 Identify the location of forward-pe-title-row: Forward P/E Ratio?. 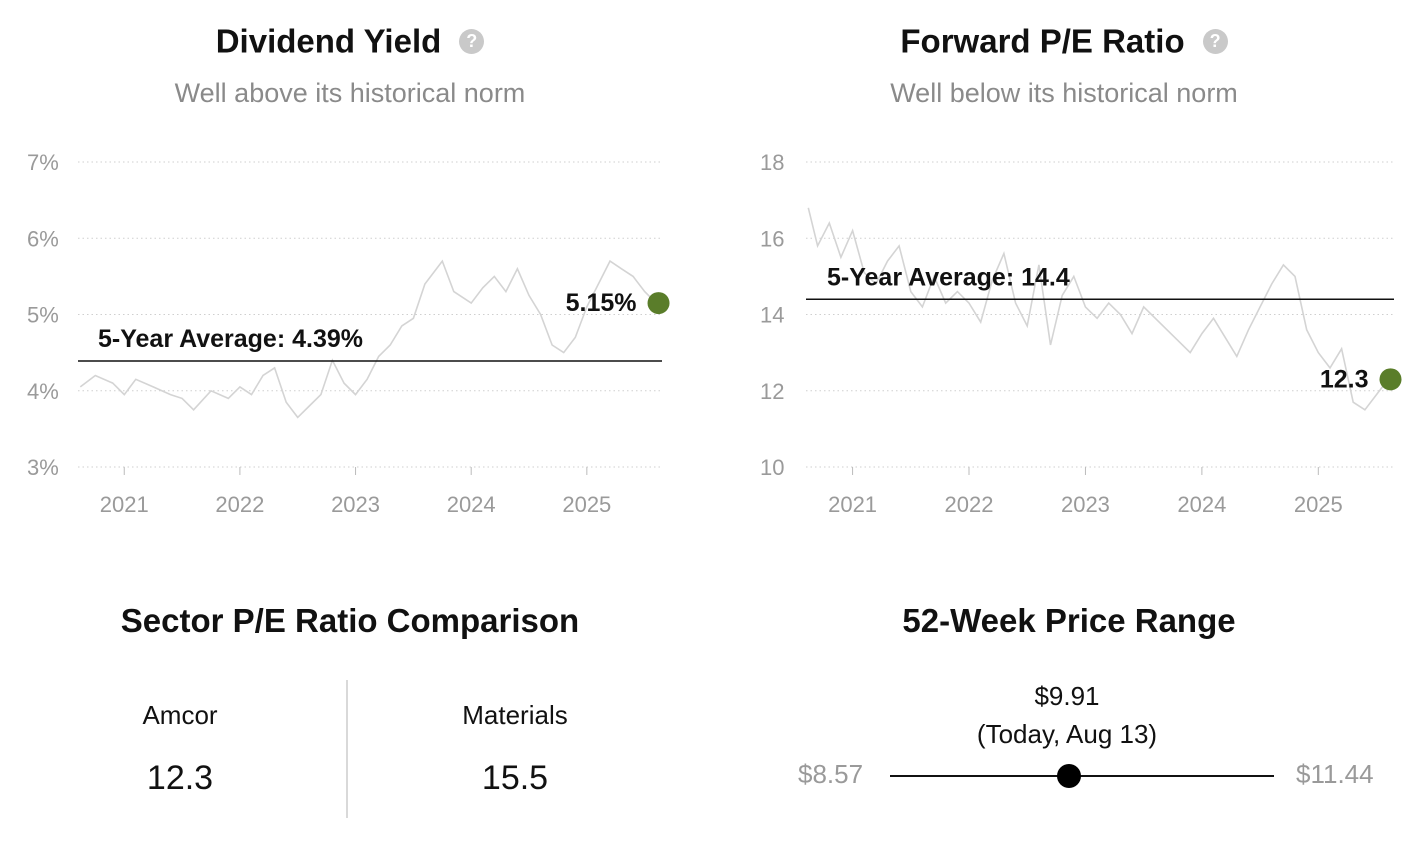
(1064, 40).